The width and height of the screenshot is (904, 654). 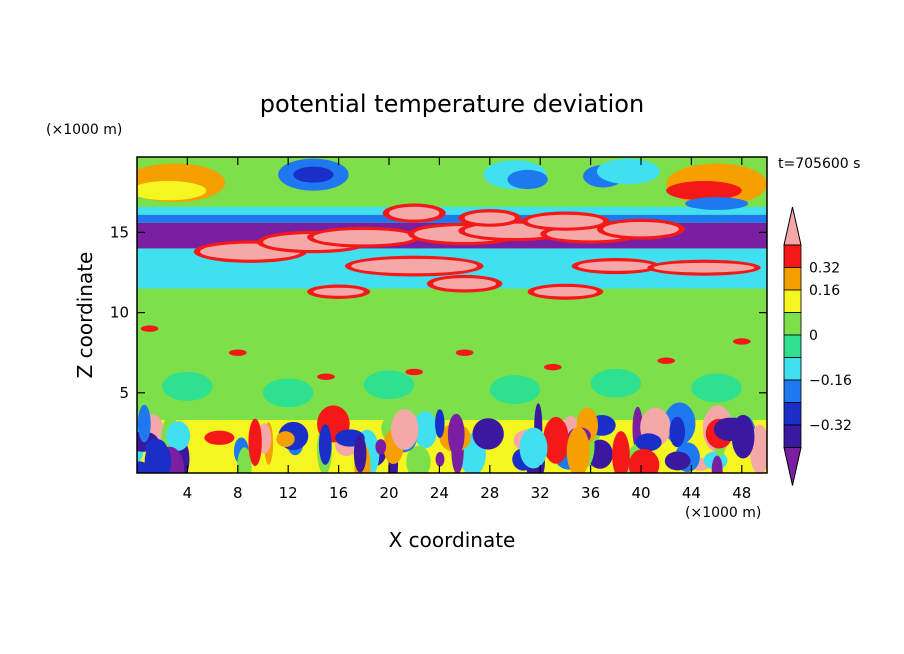 What do you see at coordinates (84, 130) in the screenshot?
I see `y-unit-label: (×1000 m)` at bounding box center [84, 130].